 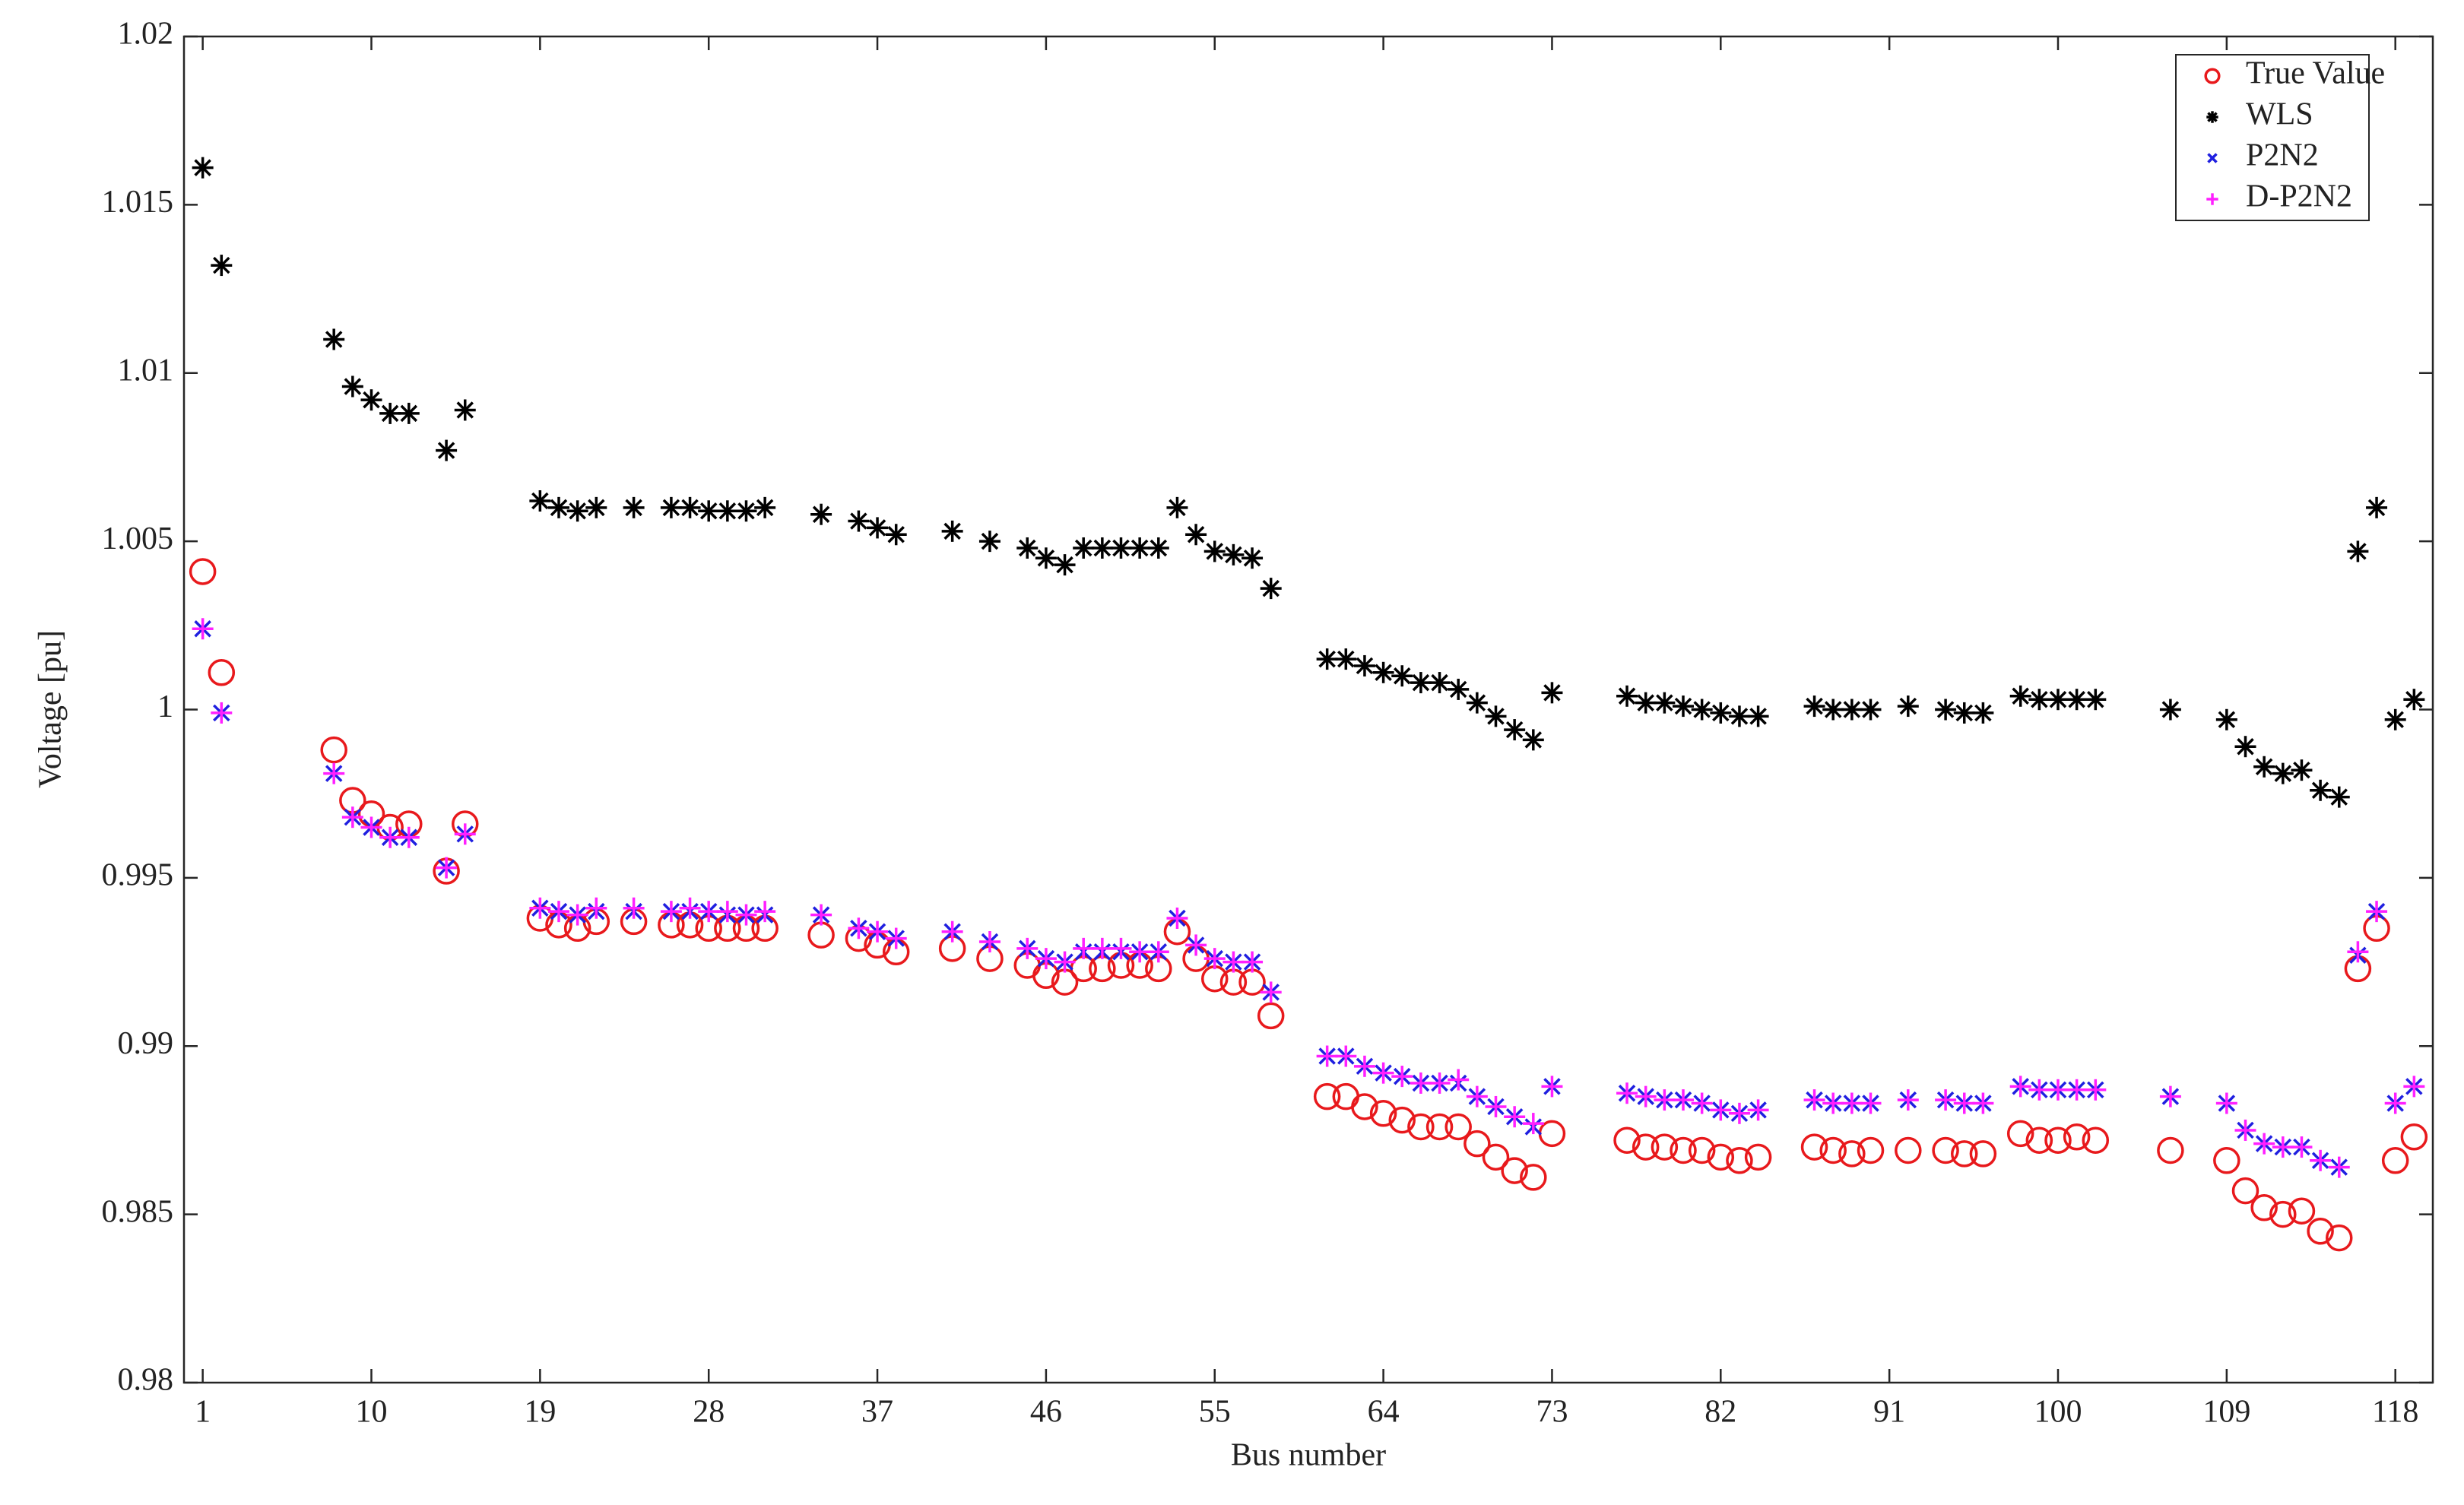 What do you see at coordinates (203, 1412) in the screenshot?
I see `x-tick-label: 1` at bounding box center [203, 1412].